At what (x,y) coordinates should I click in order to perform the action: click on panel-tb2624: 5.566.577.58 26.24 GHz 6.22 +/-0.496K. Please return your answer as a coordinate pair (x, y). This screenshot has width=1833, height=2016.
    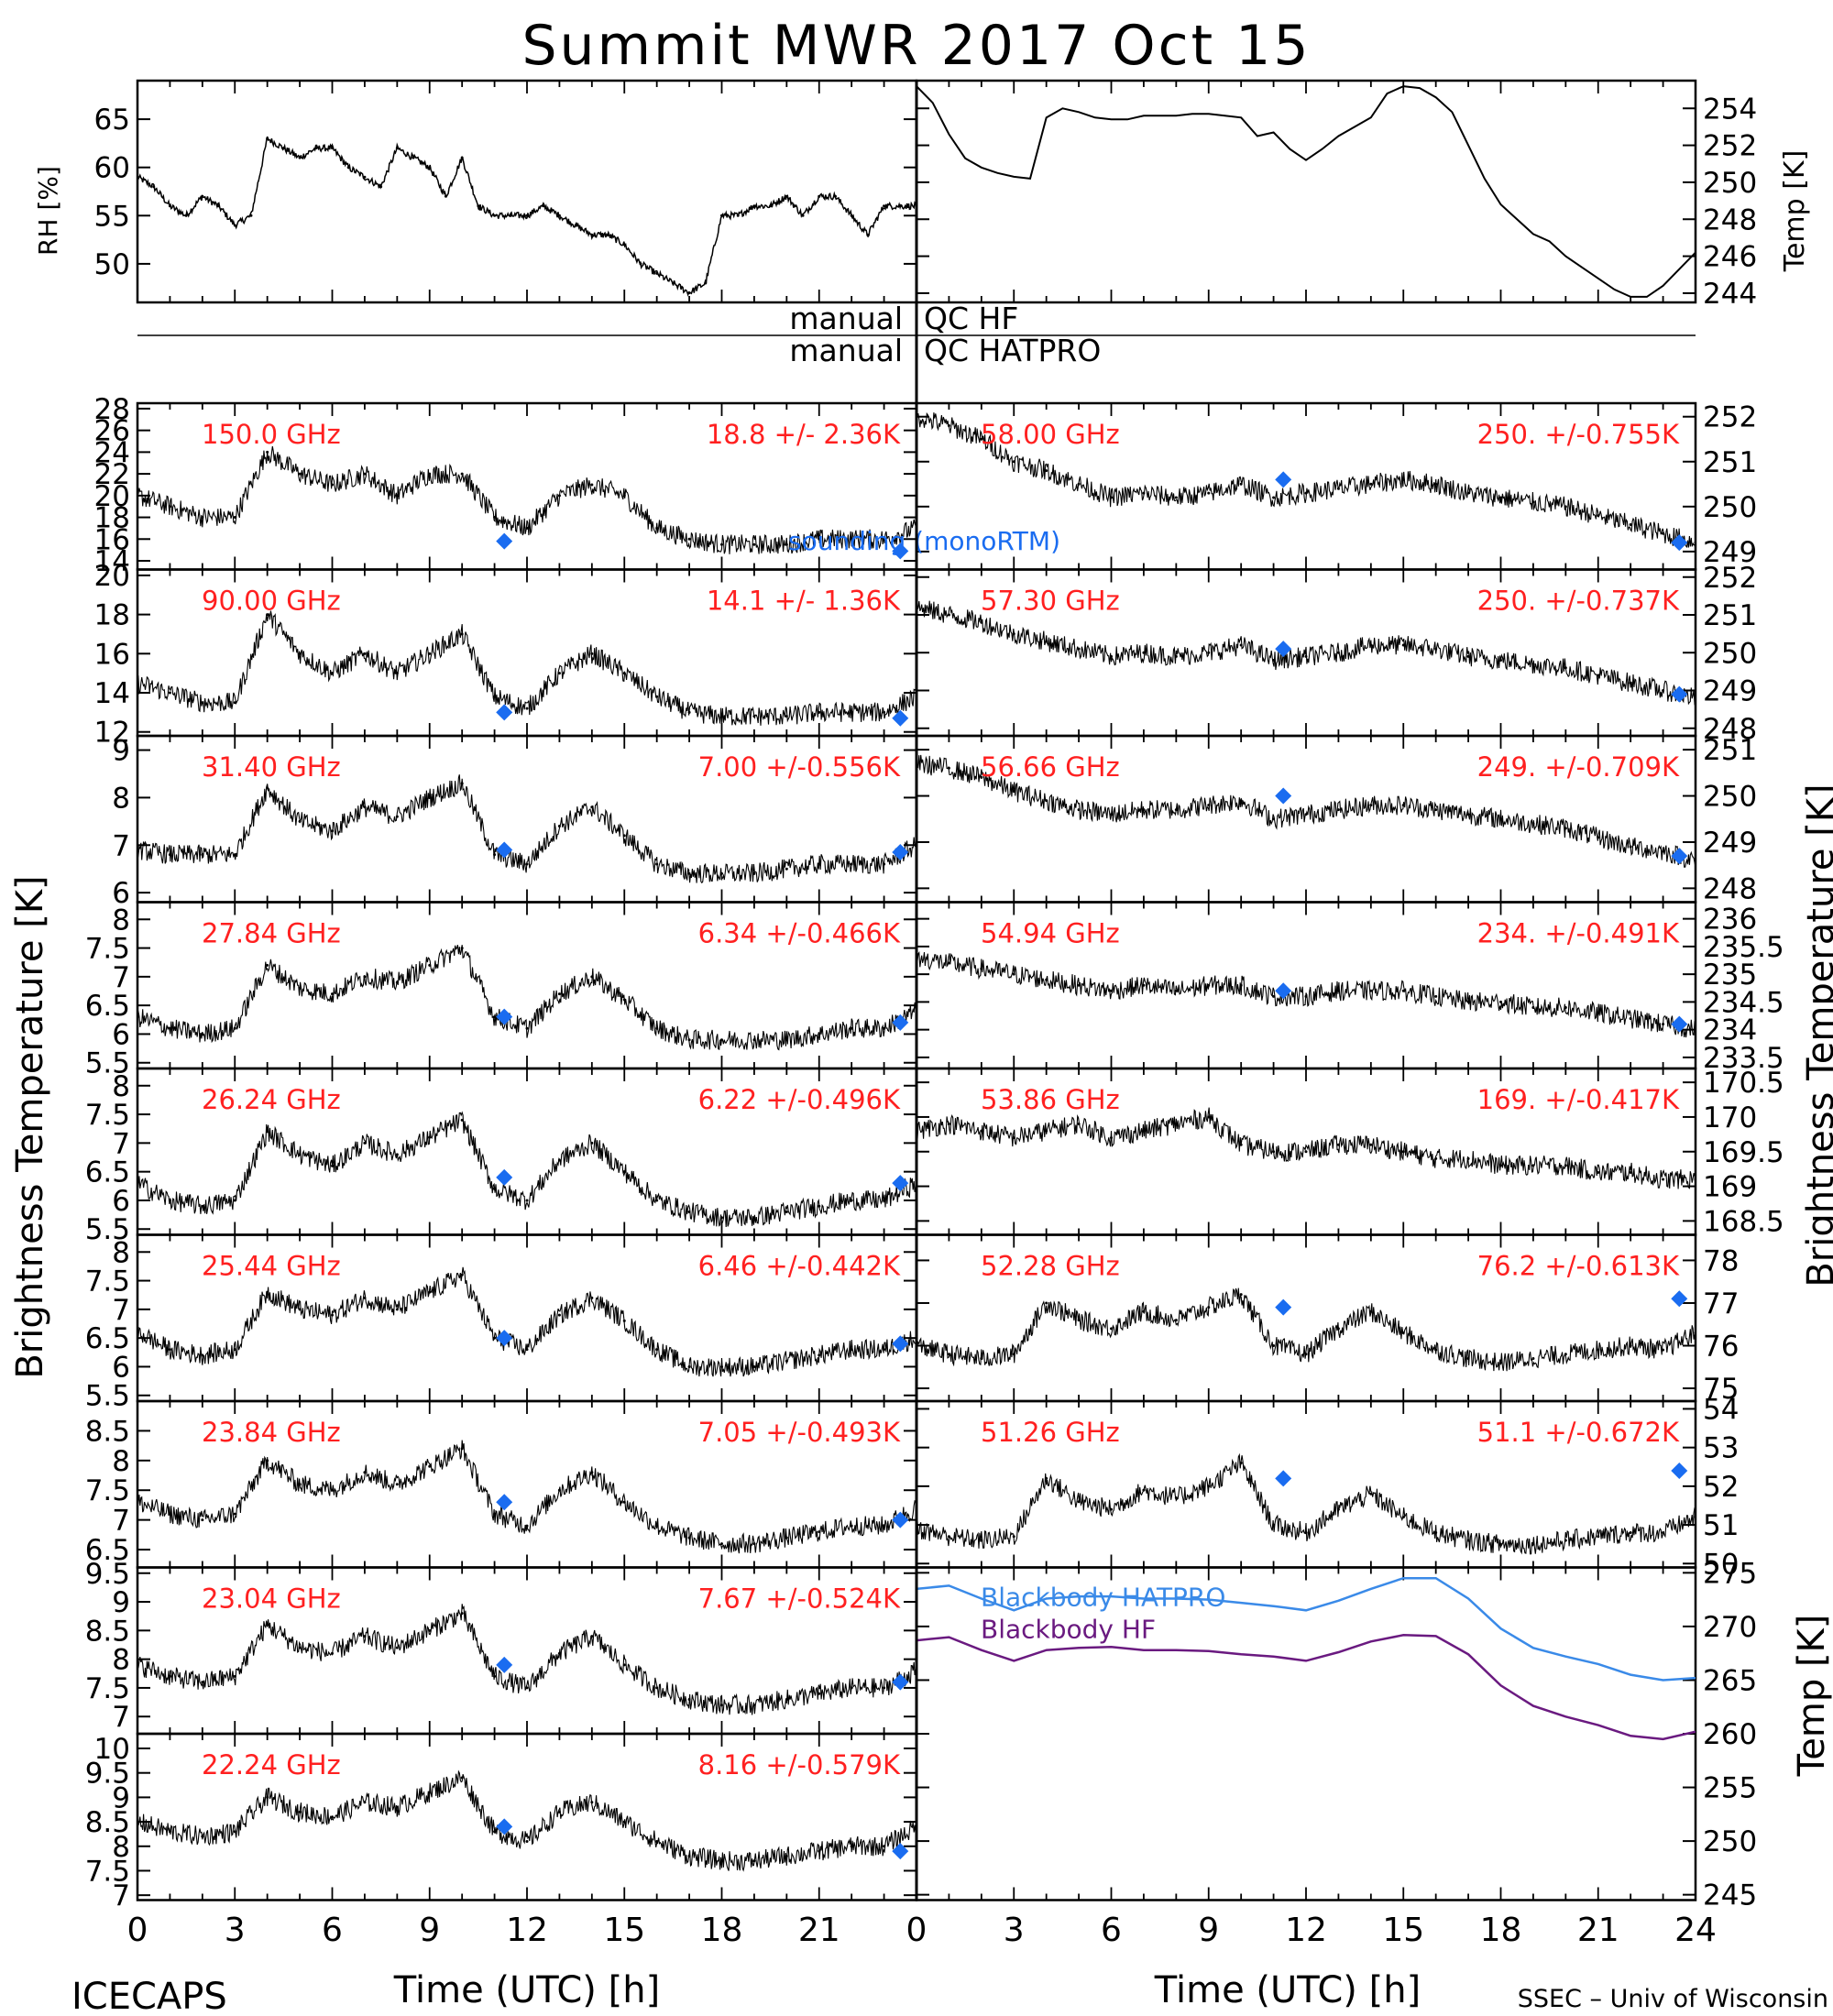
    Looking at the image, I should click on (501, 1156).